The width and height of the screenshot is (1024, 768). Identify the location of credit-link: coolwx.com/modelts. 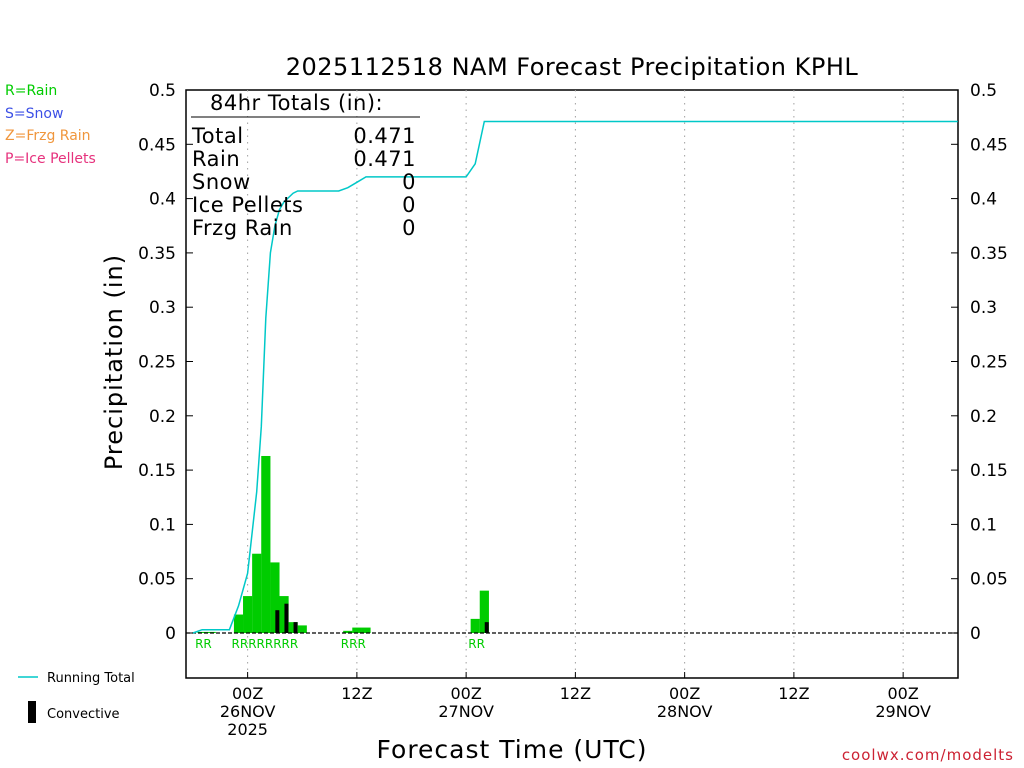
(928, 755).